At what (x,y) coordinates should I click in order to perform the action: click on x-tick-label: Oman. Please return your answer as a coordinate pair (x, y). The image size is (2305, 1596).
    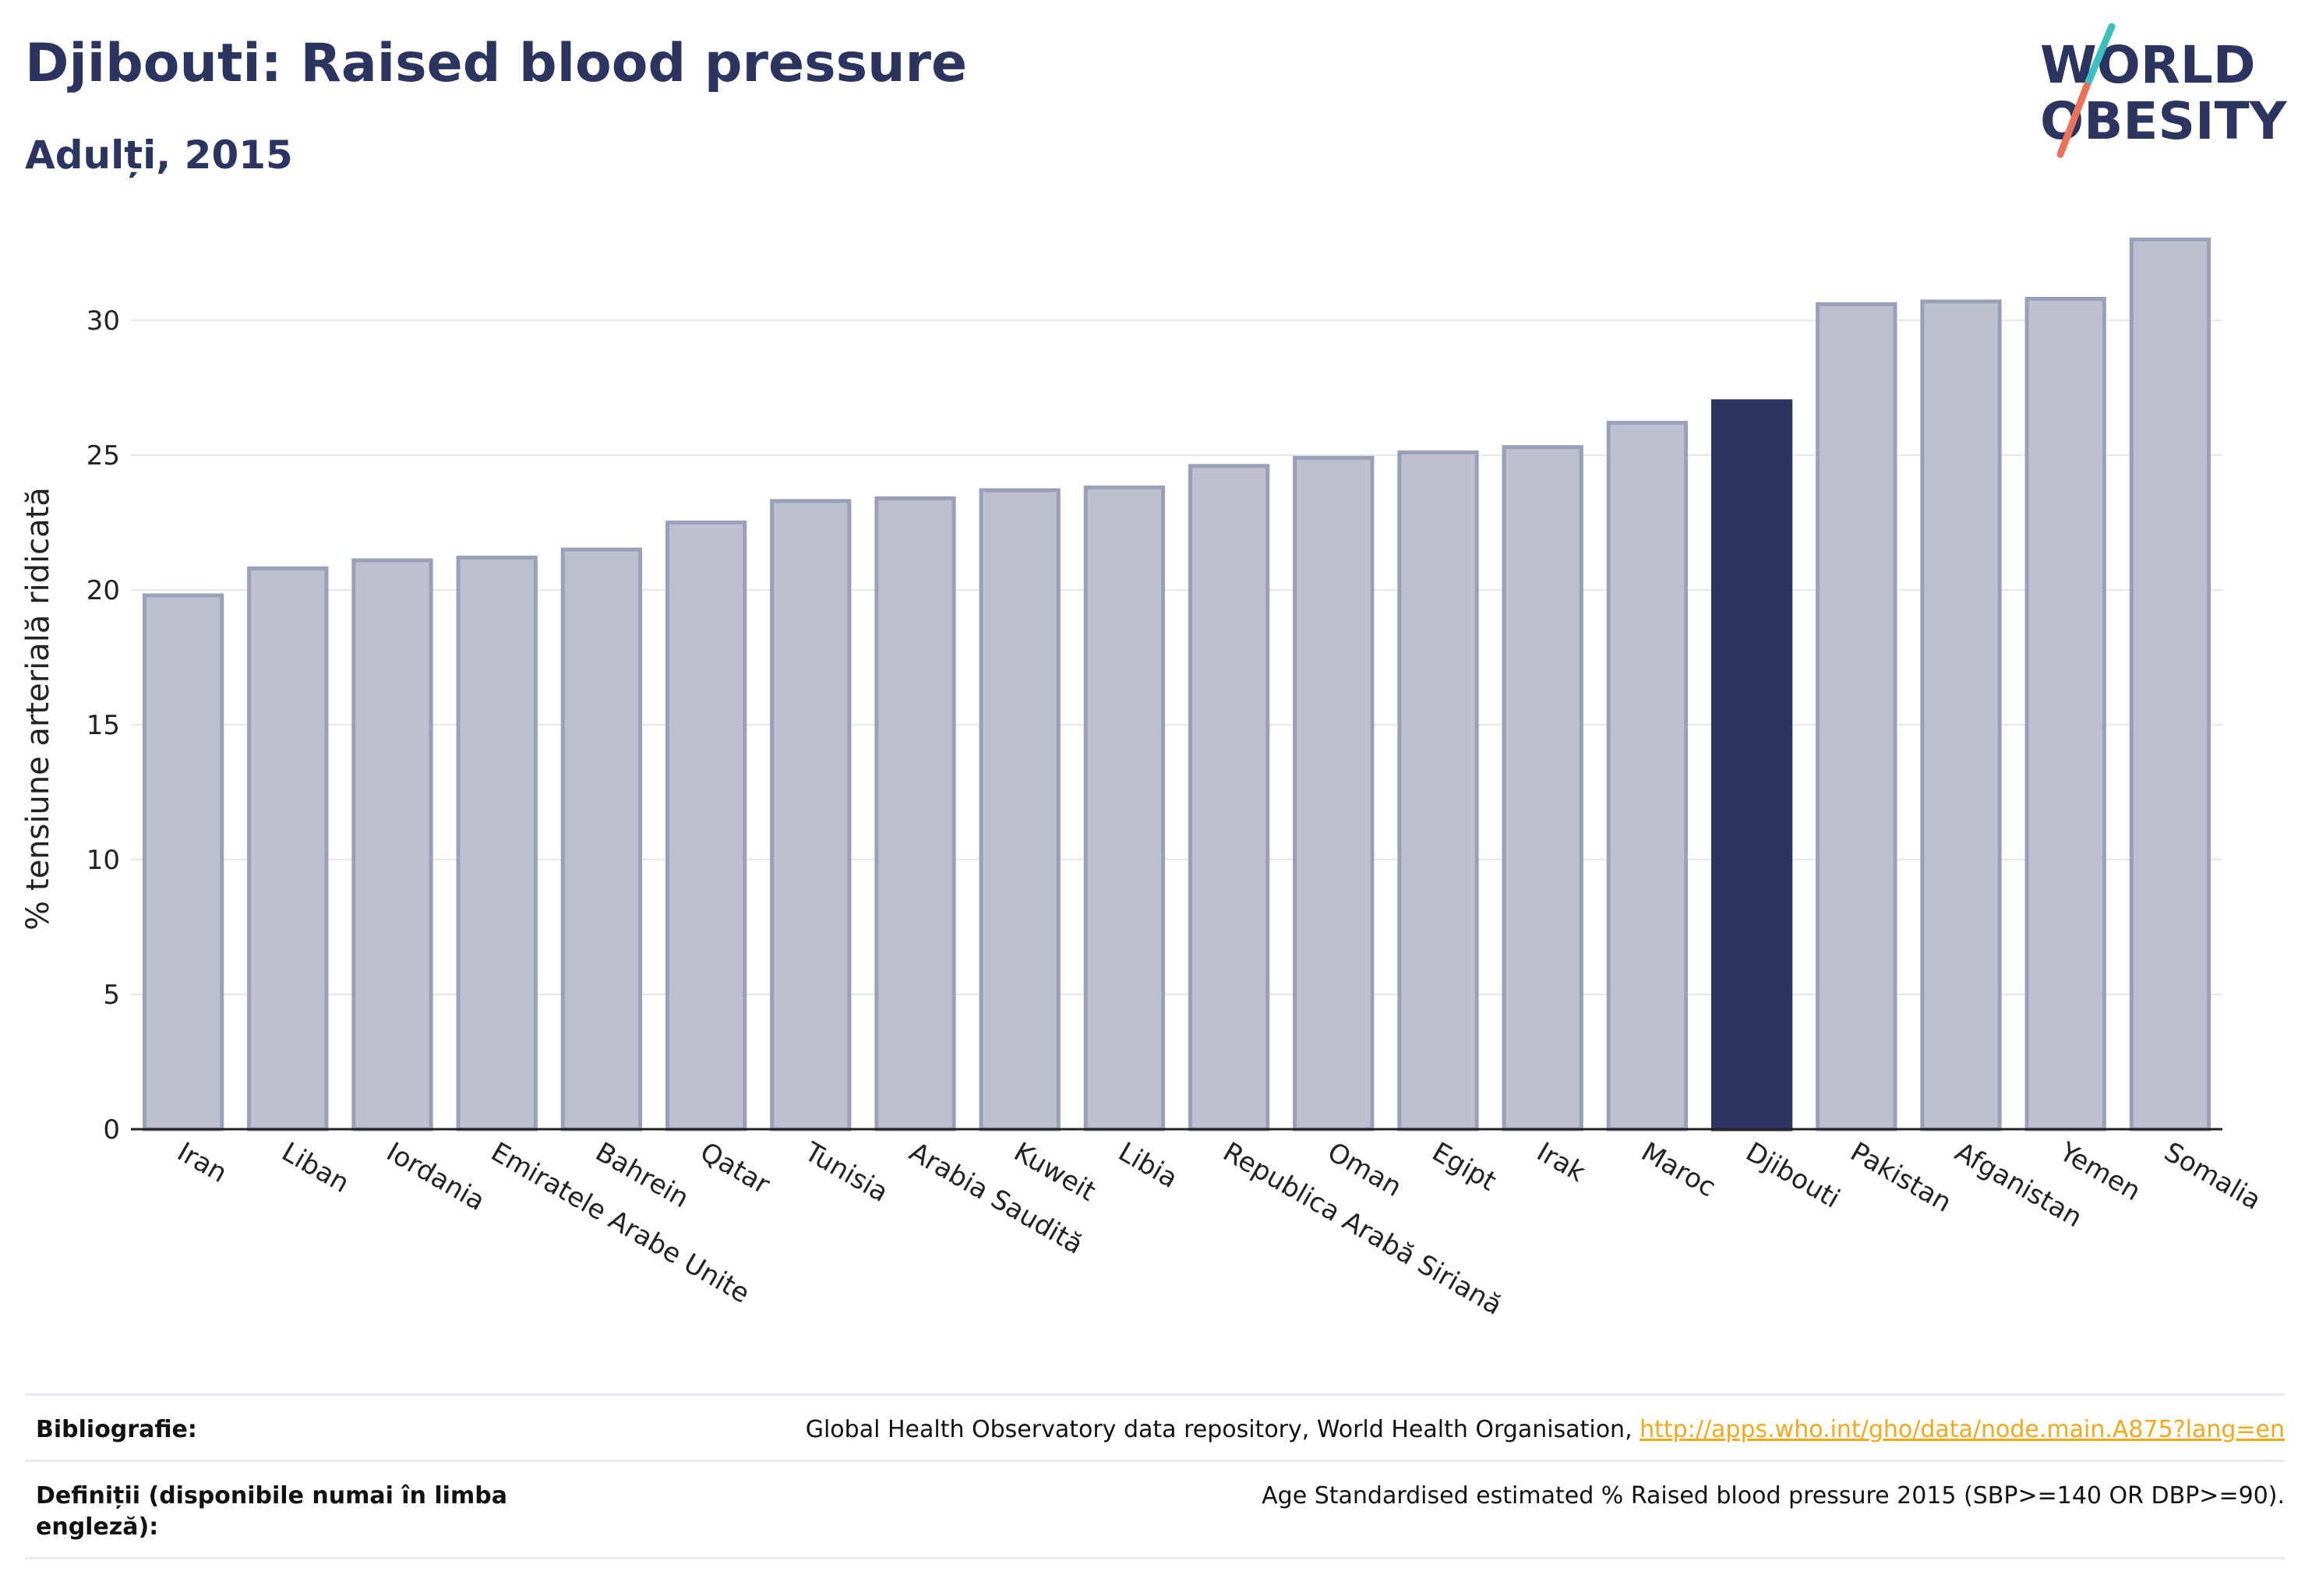
    Looking at the image, I should click on (1364, 1169).